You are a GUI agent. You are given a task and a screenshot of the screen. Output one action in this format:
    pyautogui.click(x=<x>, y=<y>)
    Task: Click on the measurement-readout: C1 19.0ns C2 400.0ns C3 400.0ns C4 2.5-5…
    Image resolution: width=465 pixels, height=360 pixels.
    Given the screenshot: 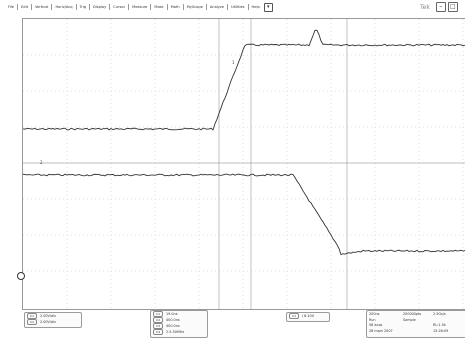 What is the action you would take?
    pyautogui.click(x=179, y=324)
    